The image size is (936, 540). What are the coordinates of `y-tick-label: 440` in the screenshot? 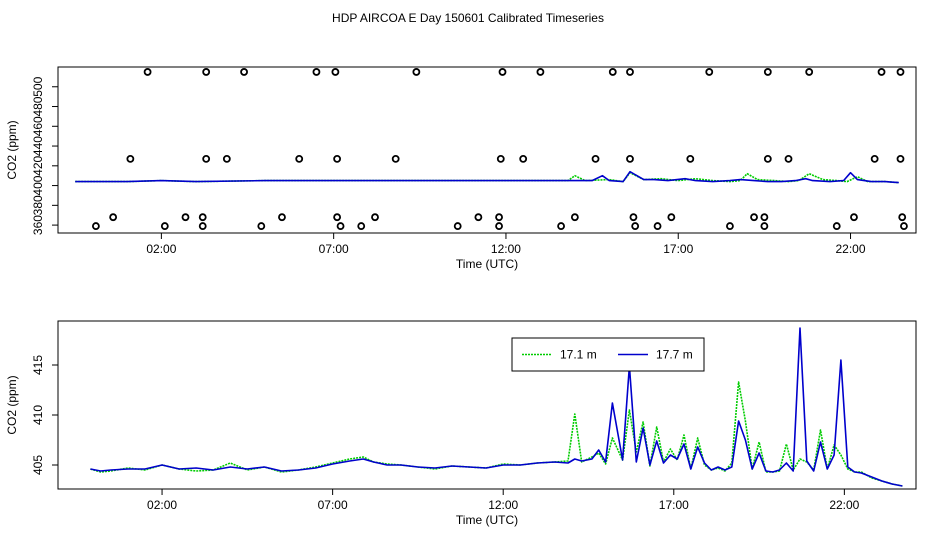 It's located at (38, 146).